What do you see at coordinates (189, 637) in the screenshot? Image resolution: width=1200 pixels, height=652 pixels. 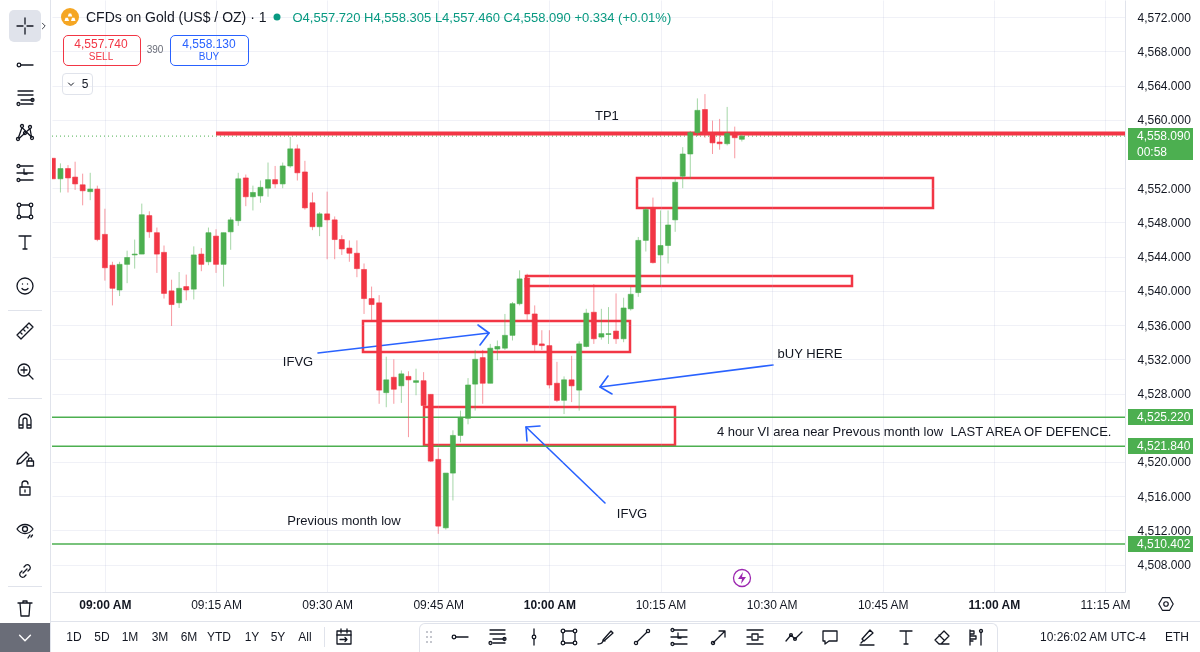 I see `text: 6M` at bounding box center [189, 637].